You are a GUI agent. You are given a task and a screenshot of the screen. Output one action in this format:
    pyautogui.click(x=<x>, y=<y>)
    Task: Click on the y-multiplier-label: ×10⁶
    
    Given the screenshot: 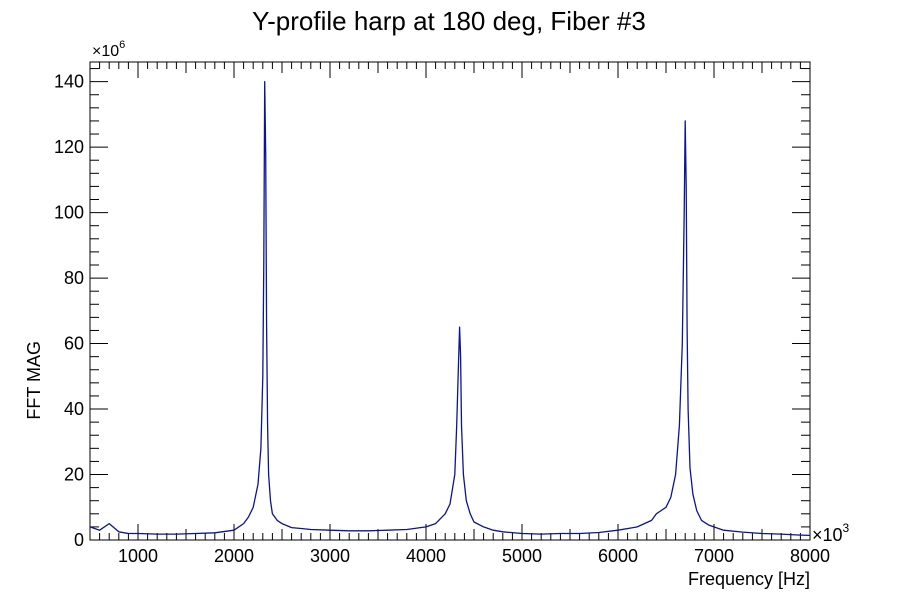 What is the action you would take?
    pyautogui.click(x=108, y=49)
    